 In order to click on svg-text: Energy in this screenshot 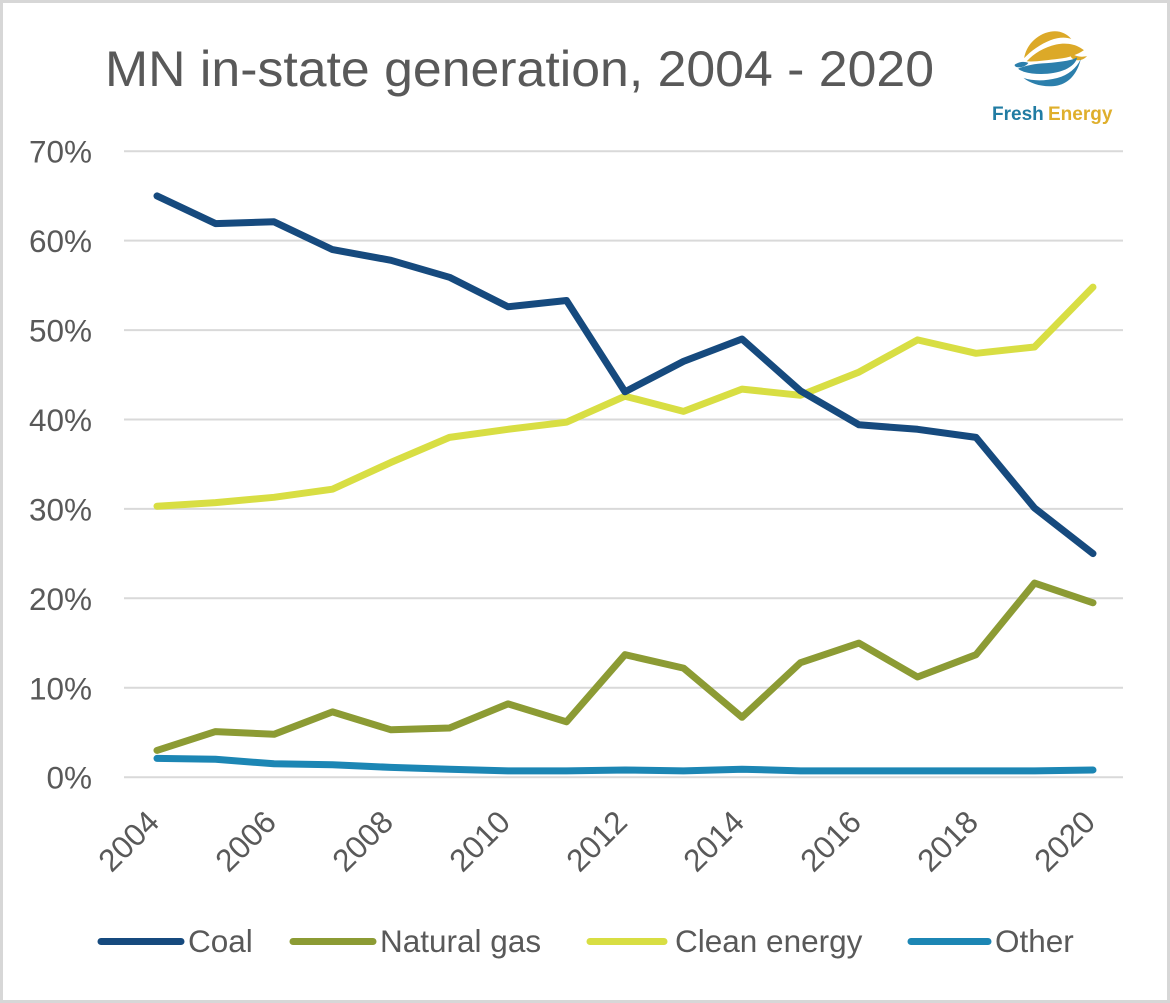, I will do `click(1080, 114)`.